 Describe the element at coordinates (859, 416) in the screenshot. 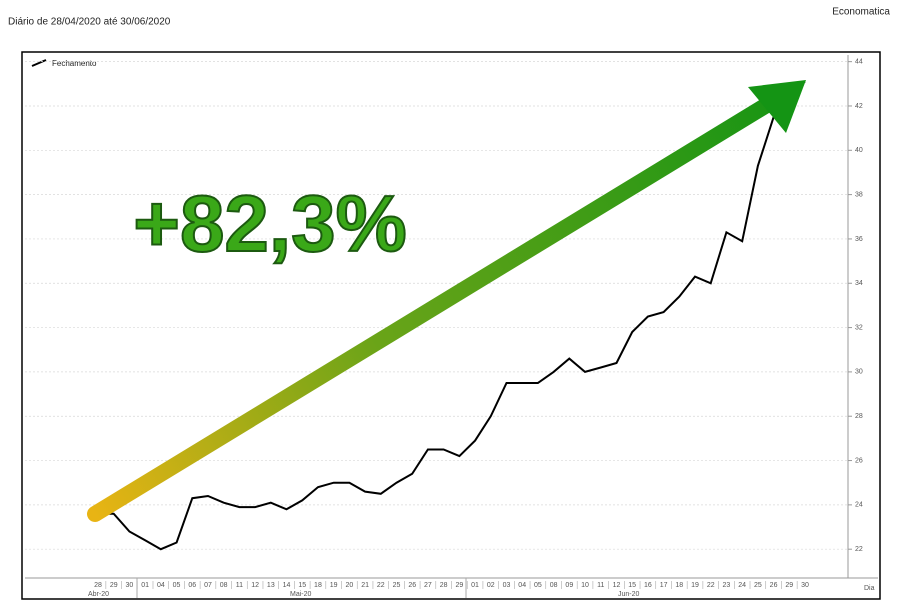

I see `y-tick-label: 28` at that location.